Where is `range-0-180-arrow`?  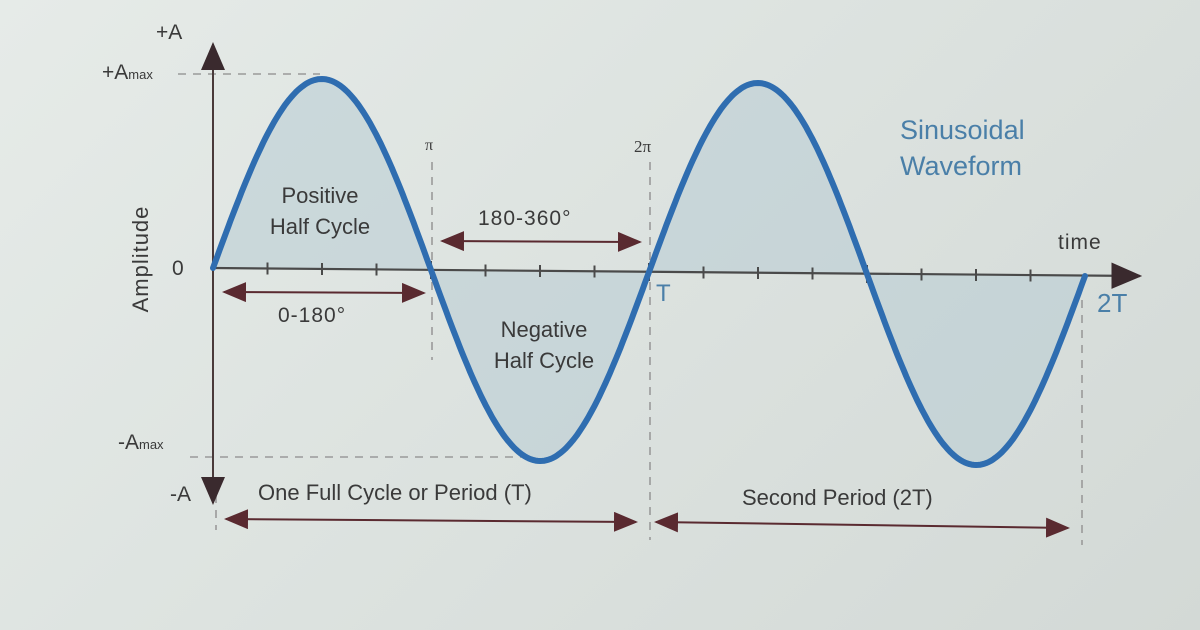 range-0-180-arrow is located at coordinates (324, 292).